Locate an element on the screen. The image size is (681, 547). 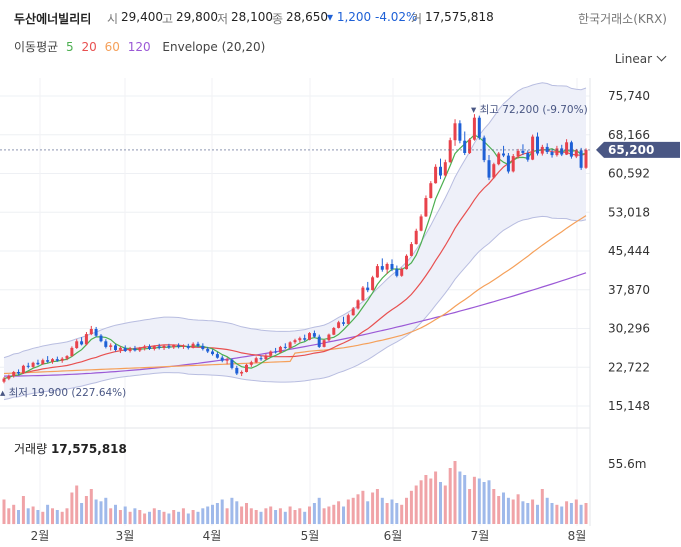
price-change: ▾ 1,200 -4.02% is located at coordinates (372, 17).